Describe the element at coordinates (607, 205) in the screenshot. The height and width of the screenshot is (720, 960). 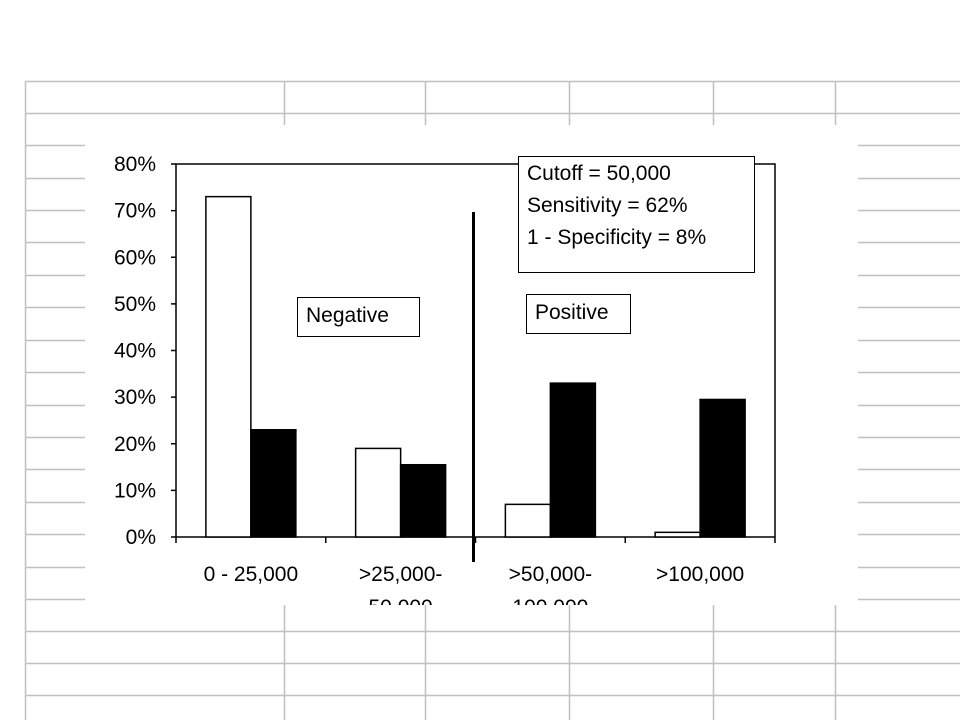
I see `sensitivity-line: Sensitivity = 62%` at that location.